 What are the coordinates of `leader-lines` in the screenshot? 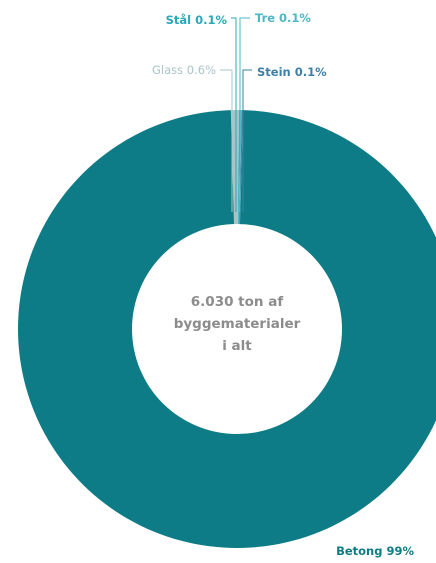 It's located at (236, 114).